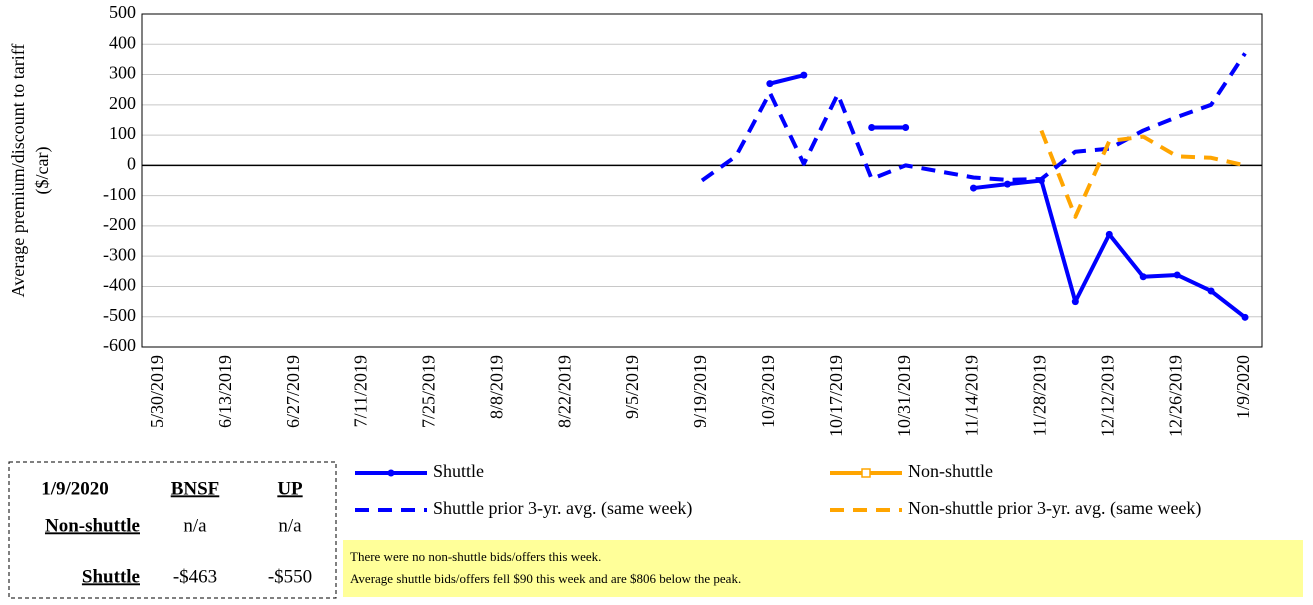 This screenshot has height=605, width=1313. I want to click on x-tick-label: 7/11/2019, so click(361, 391).